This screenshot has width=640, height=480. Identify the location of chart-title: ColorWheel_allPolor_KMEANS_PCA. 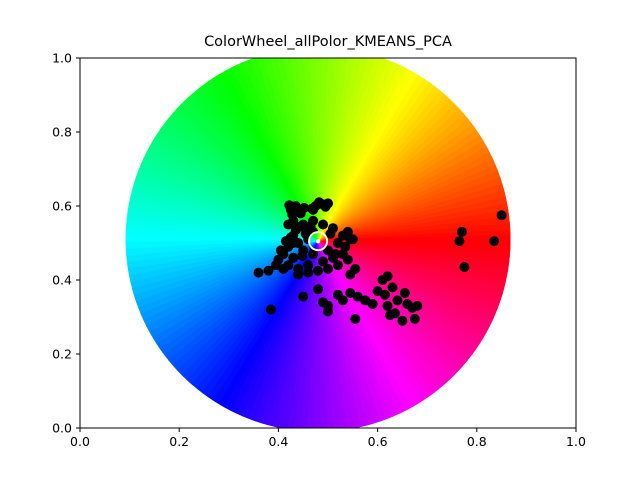
(328, 42).